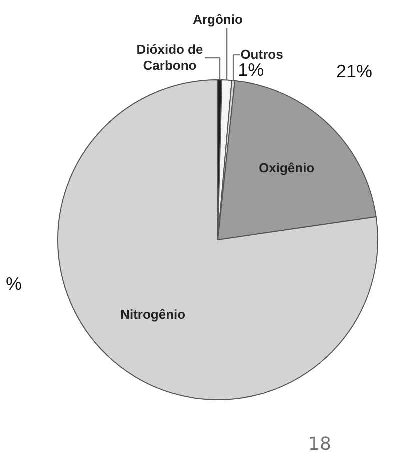 Image resolution: width=418 pixels, height=466 pixels. Describe the element at coordinates (287, 168) in the screenshot. I see `slice-label: Oxigênio` at that location.